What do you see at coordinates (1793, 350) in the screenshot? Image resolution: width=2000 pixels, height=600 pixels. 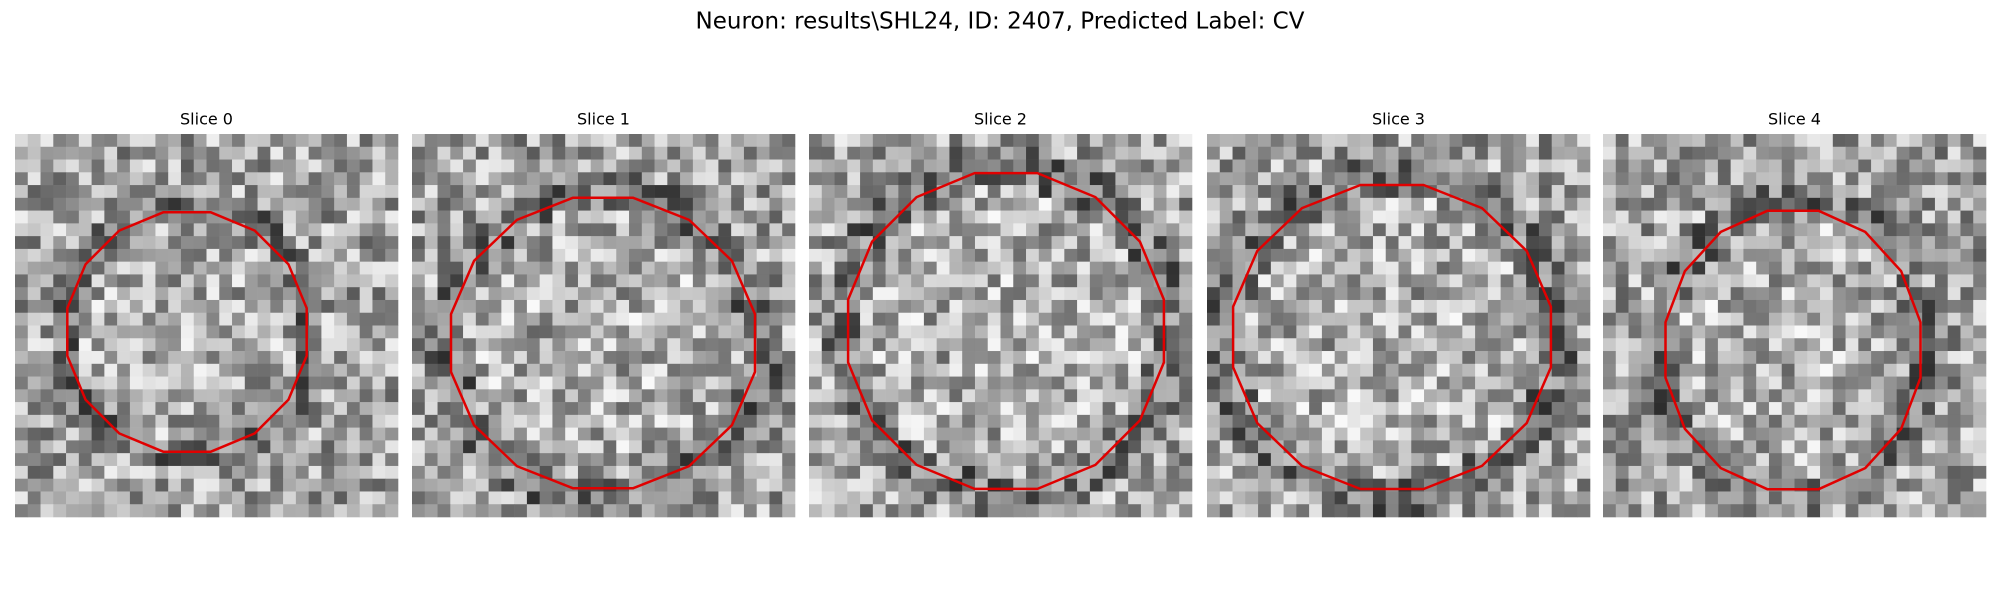 I see `contour` at bounding box center [1793, 350].